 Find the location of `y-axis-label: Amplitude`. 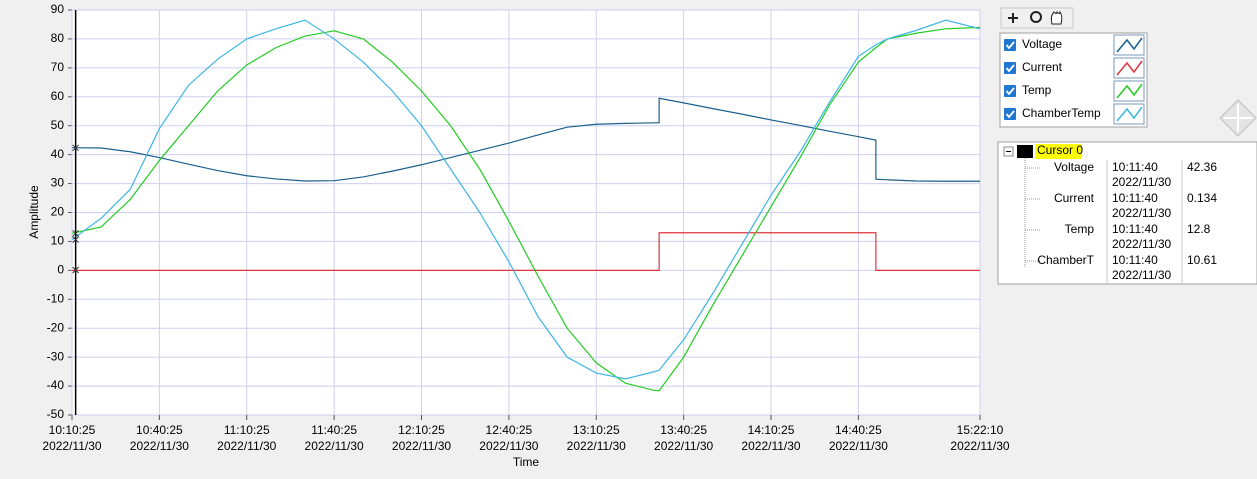

y-axis-label: Amplitude is located at coordinates (34, 212).